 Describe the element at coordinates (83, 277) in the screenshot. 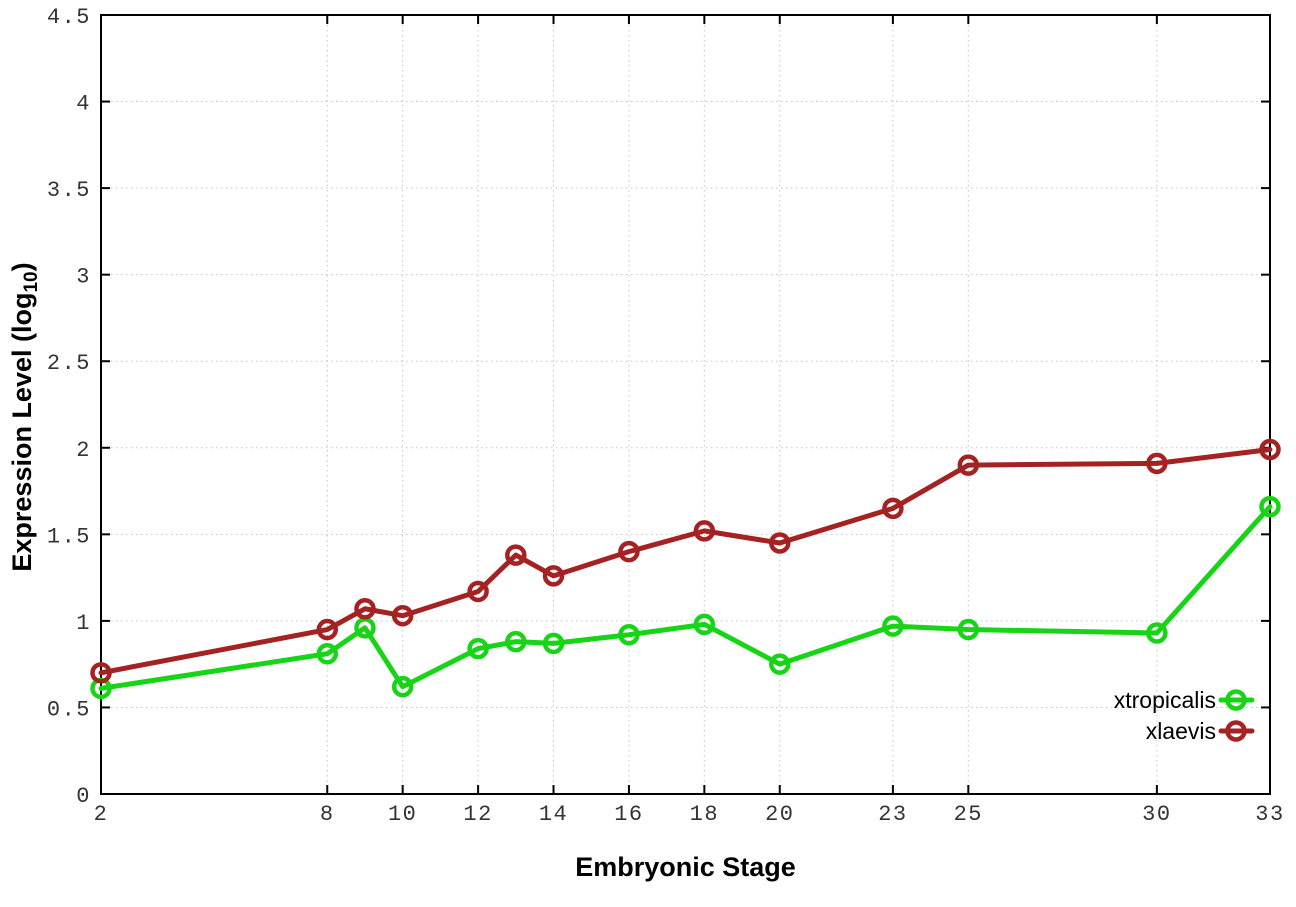

I see `y-tick-label: 3` at that location.